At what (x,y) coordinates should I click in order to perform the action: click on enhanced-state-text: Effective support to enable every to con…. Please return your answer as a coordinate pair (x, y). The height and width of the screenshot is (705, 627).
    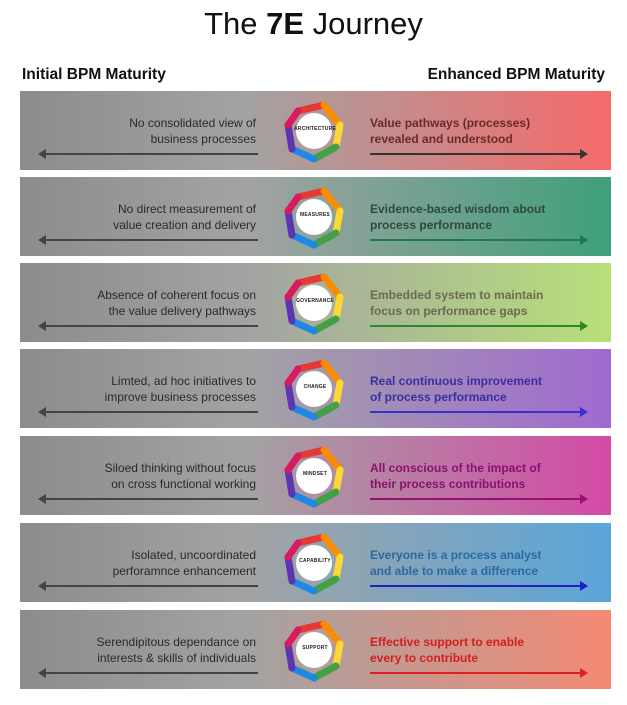
    Looking at the image, I should click on (447, 650).